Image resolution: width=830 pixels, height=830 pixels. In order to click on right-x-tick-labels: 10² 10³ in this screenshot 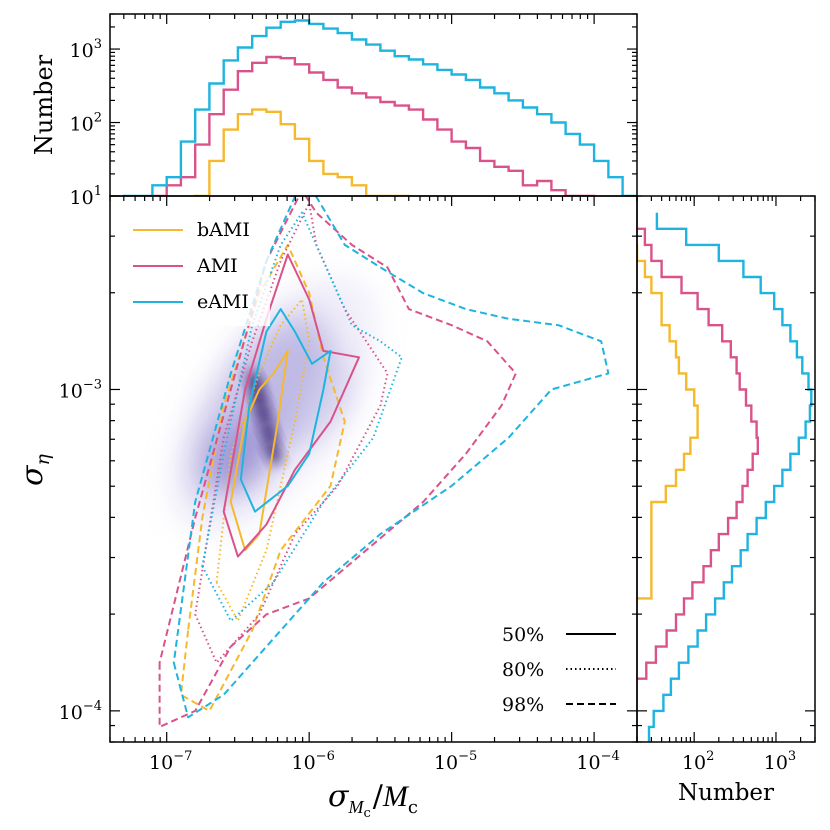, I will do `click(739, 761)`.